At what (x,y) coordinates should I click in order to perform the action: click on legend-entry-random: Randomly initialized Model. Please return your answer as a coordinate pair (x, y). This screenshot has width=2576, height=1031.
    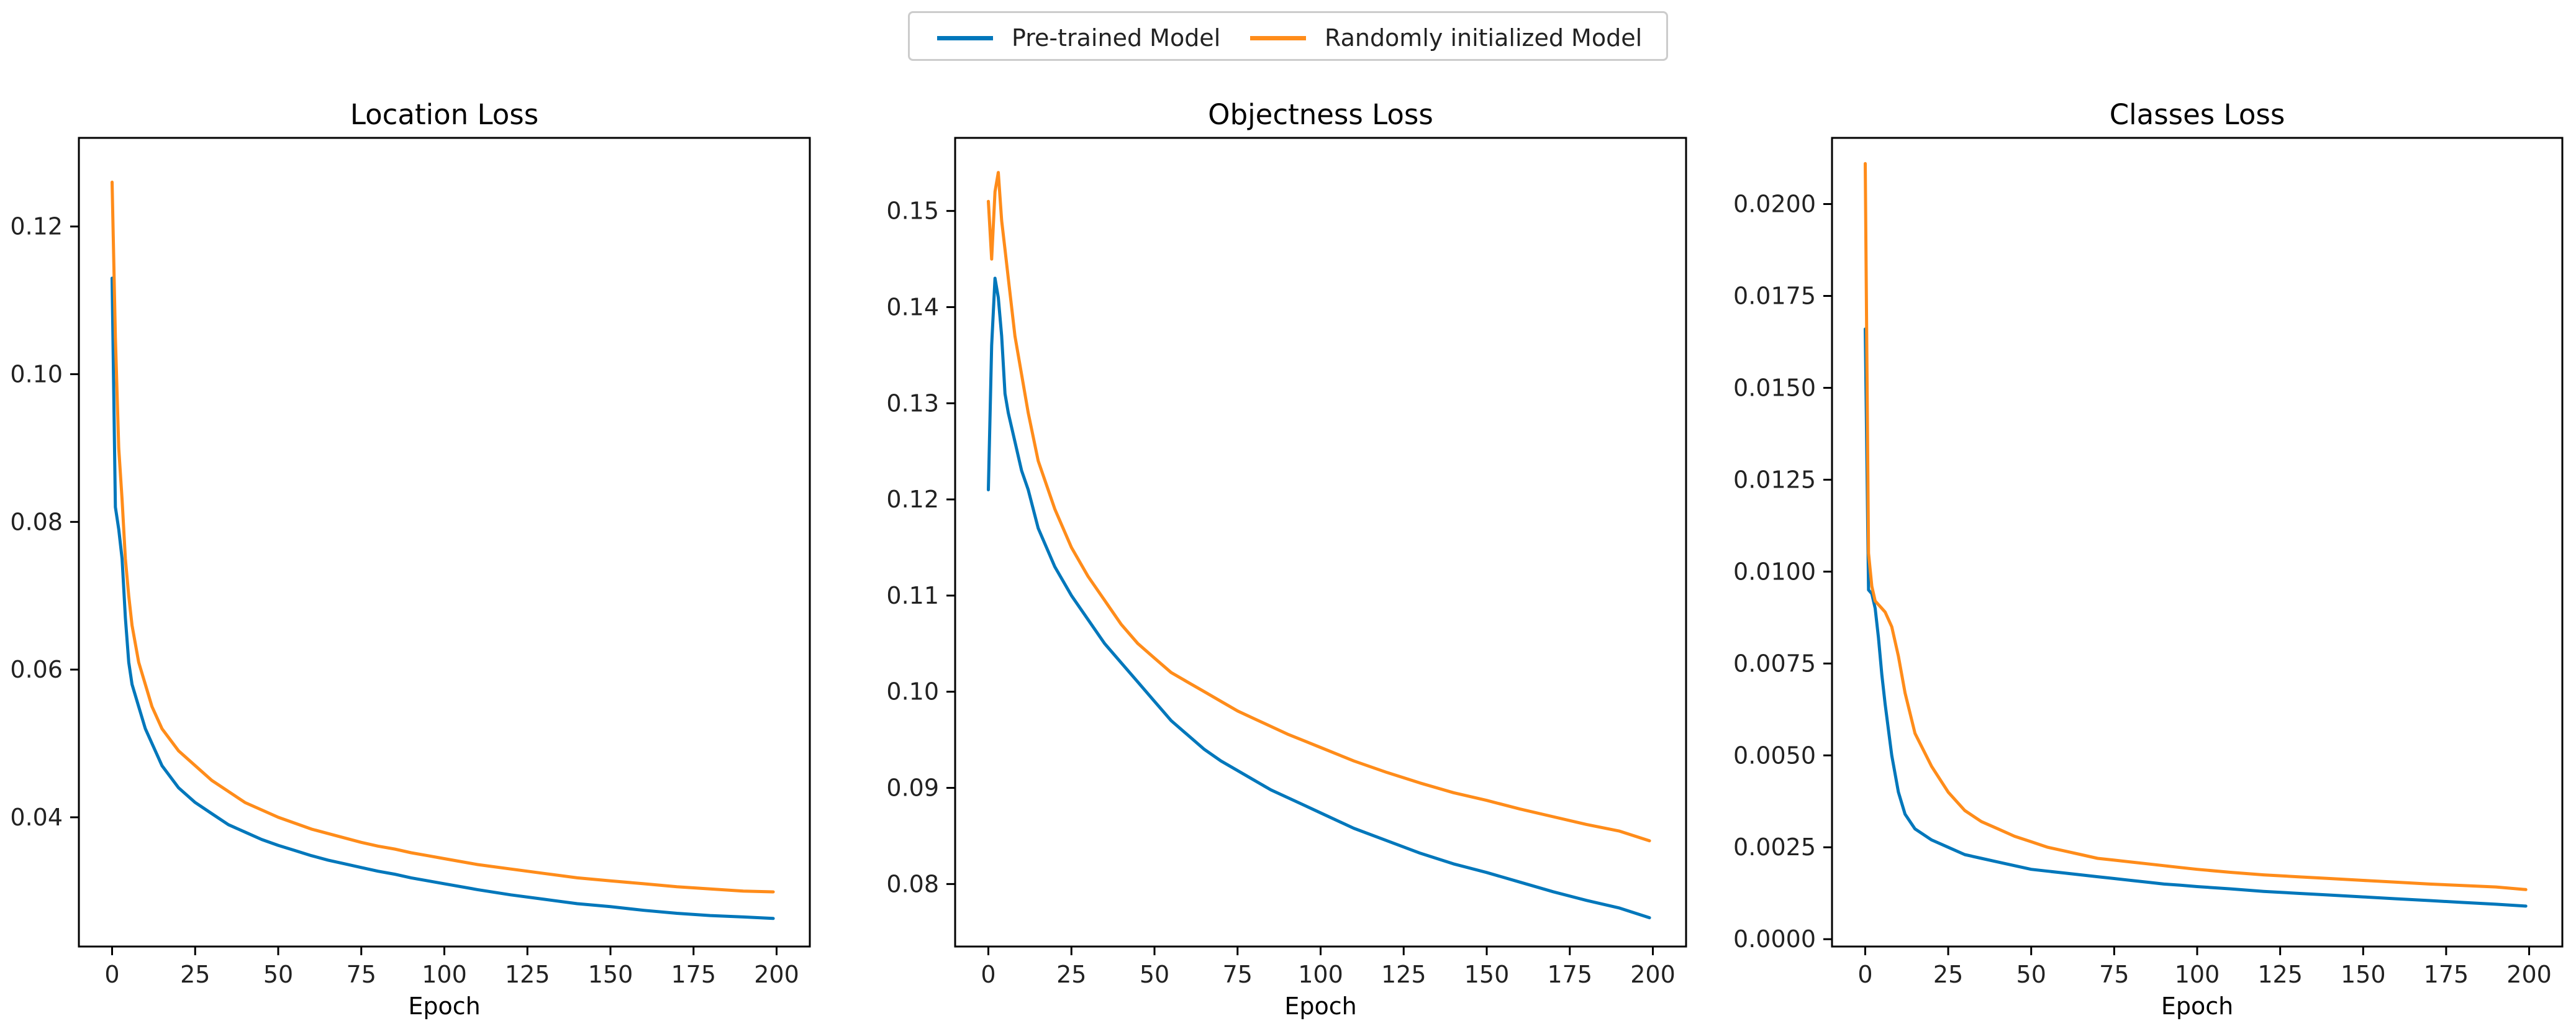
    Looking at the image, I should click on (1446, 38).